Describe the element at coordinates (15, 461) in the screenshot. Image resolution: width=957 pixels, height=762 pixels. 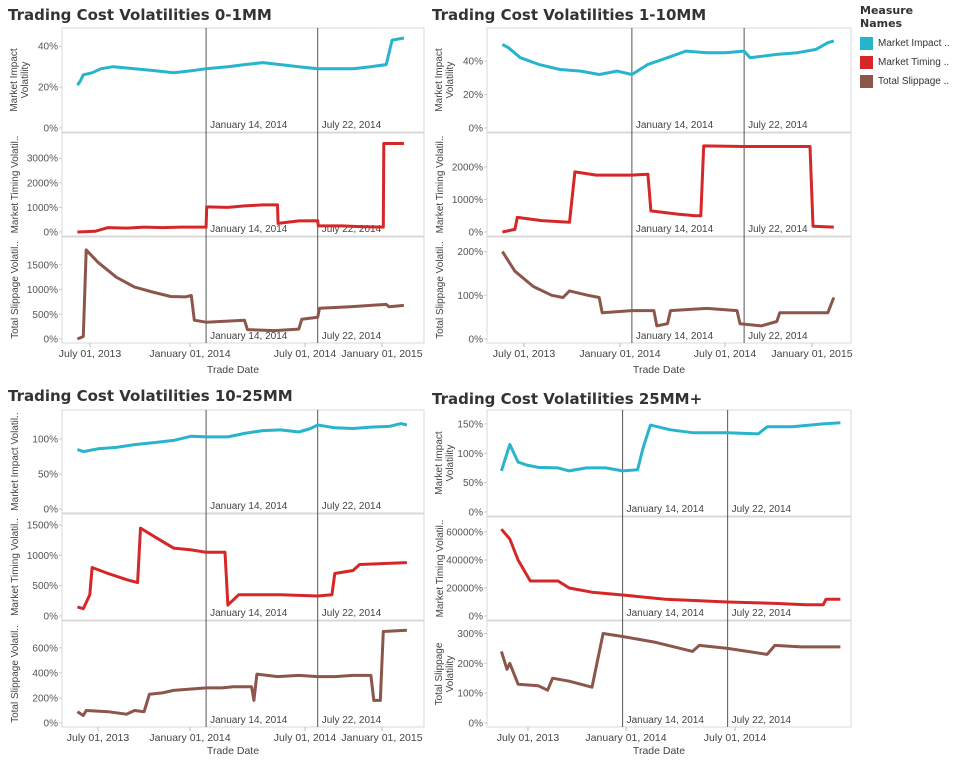
I see `y-axis-label: Market Impact Volatil..` at that location.